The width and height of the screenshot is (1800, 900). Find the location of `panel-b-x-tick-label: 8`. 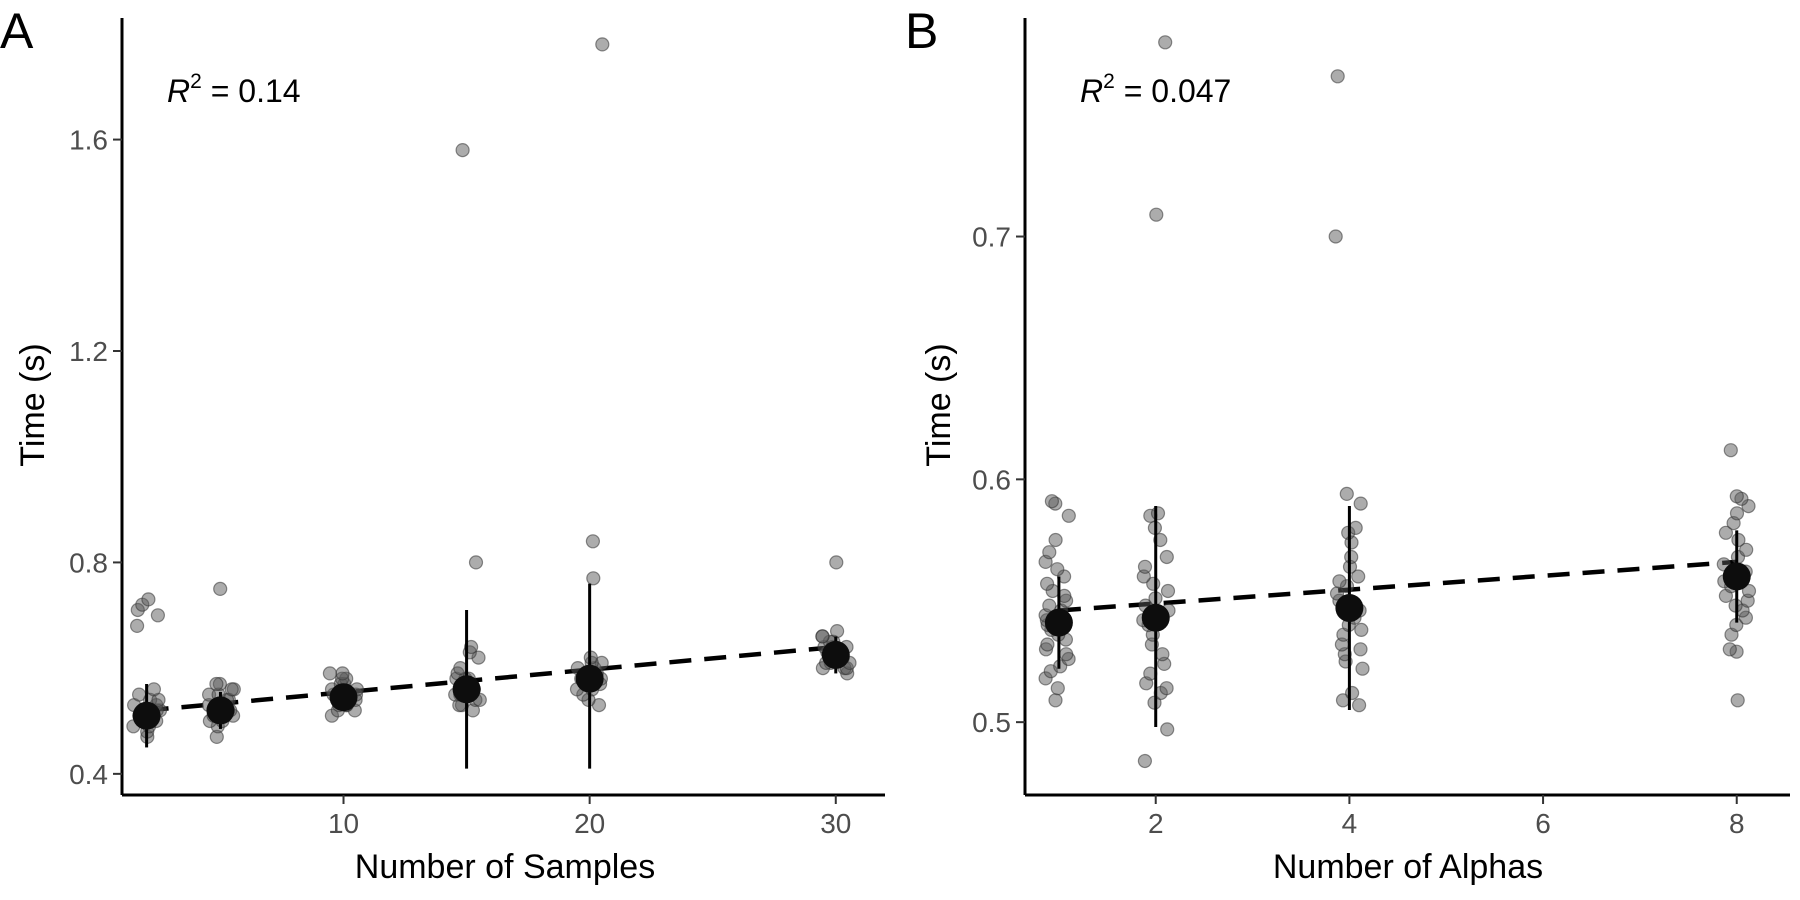

panel-b-x-tick-label: 8 is located at coordinates (1737, 823).